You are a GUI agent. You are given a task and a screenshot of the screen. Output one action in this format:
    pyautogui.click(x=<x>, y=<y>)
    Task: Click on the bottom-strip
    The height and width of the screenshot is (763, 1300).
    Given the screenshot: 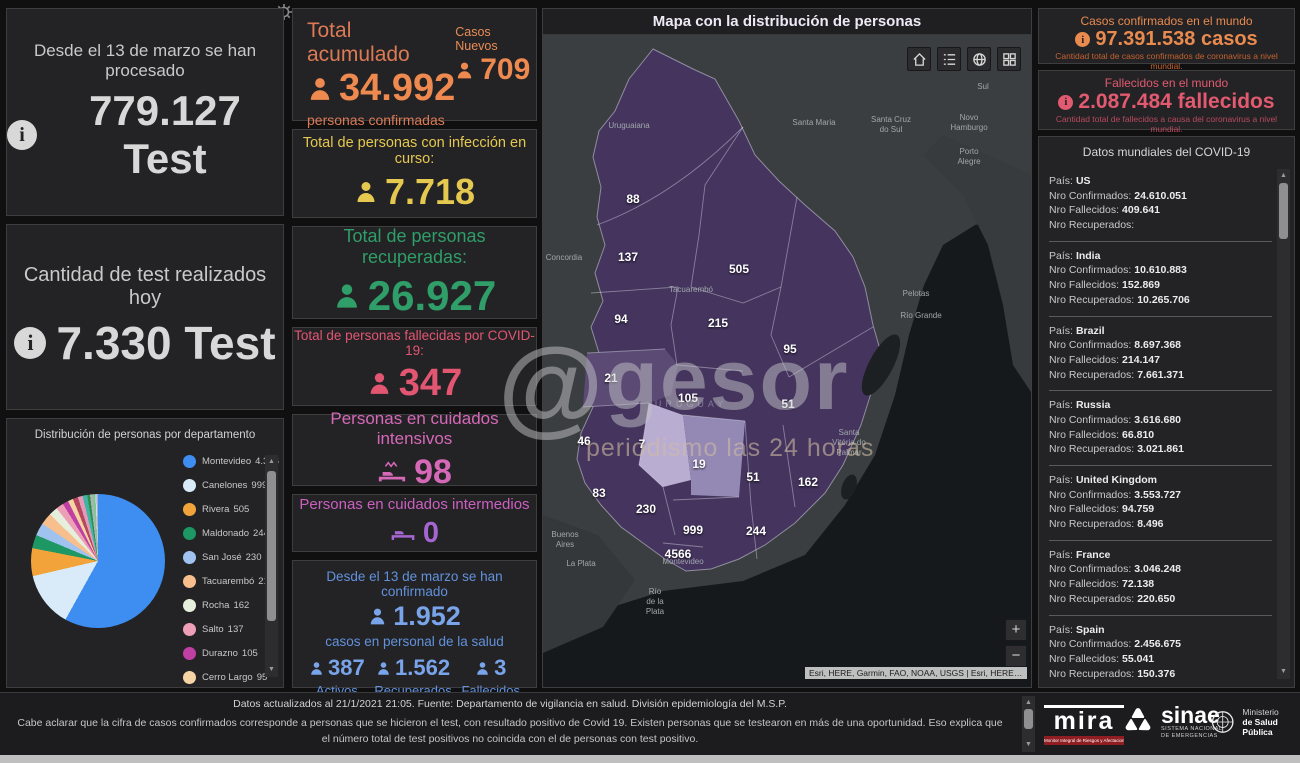 What is the action you would take?
    pyautogui.click(x=650, y=759)
    